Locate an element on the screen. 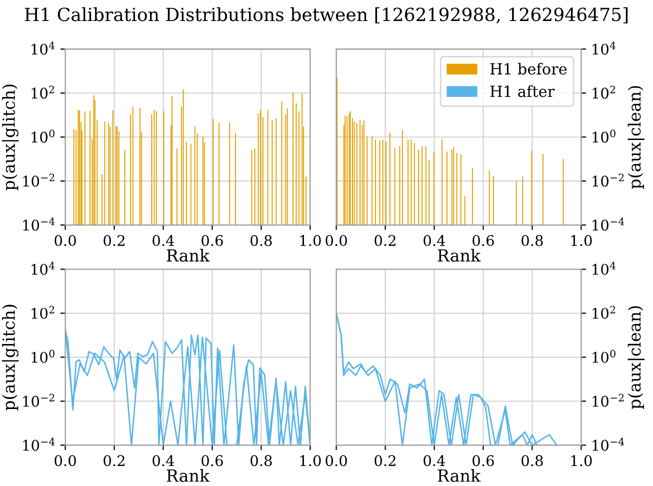 The image size is (653, 486). chart-title: H1 Calibration Distributions between [1262192988, 1262946475] is located at coordinates (326, 15).